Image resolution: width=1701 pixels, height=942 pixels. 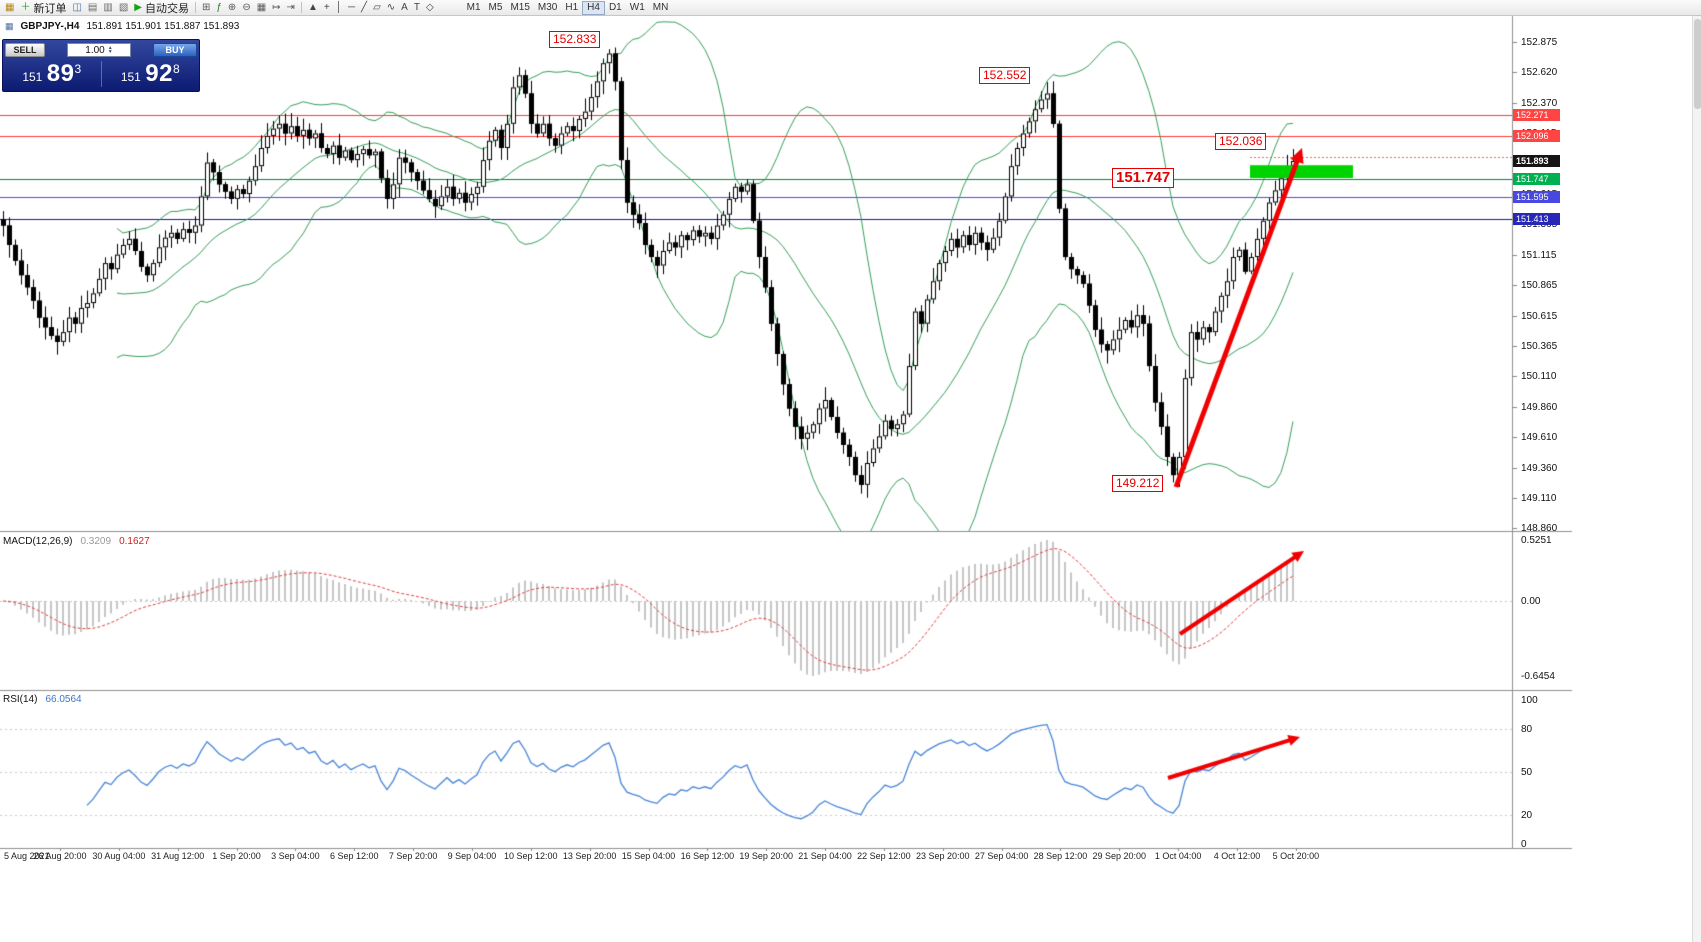 What do you see at coordinates (825, 856) in the screenshot?
I see `time-axis-label: 21 Sep 04:00` at bounding box center [825, 856].